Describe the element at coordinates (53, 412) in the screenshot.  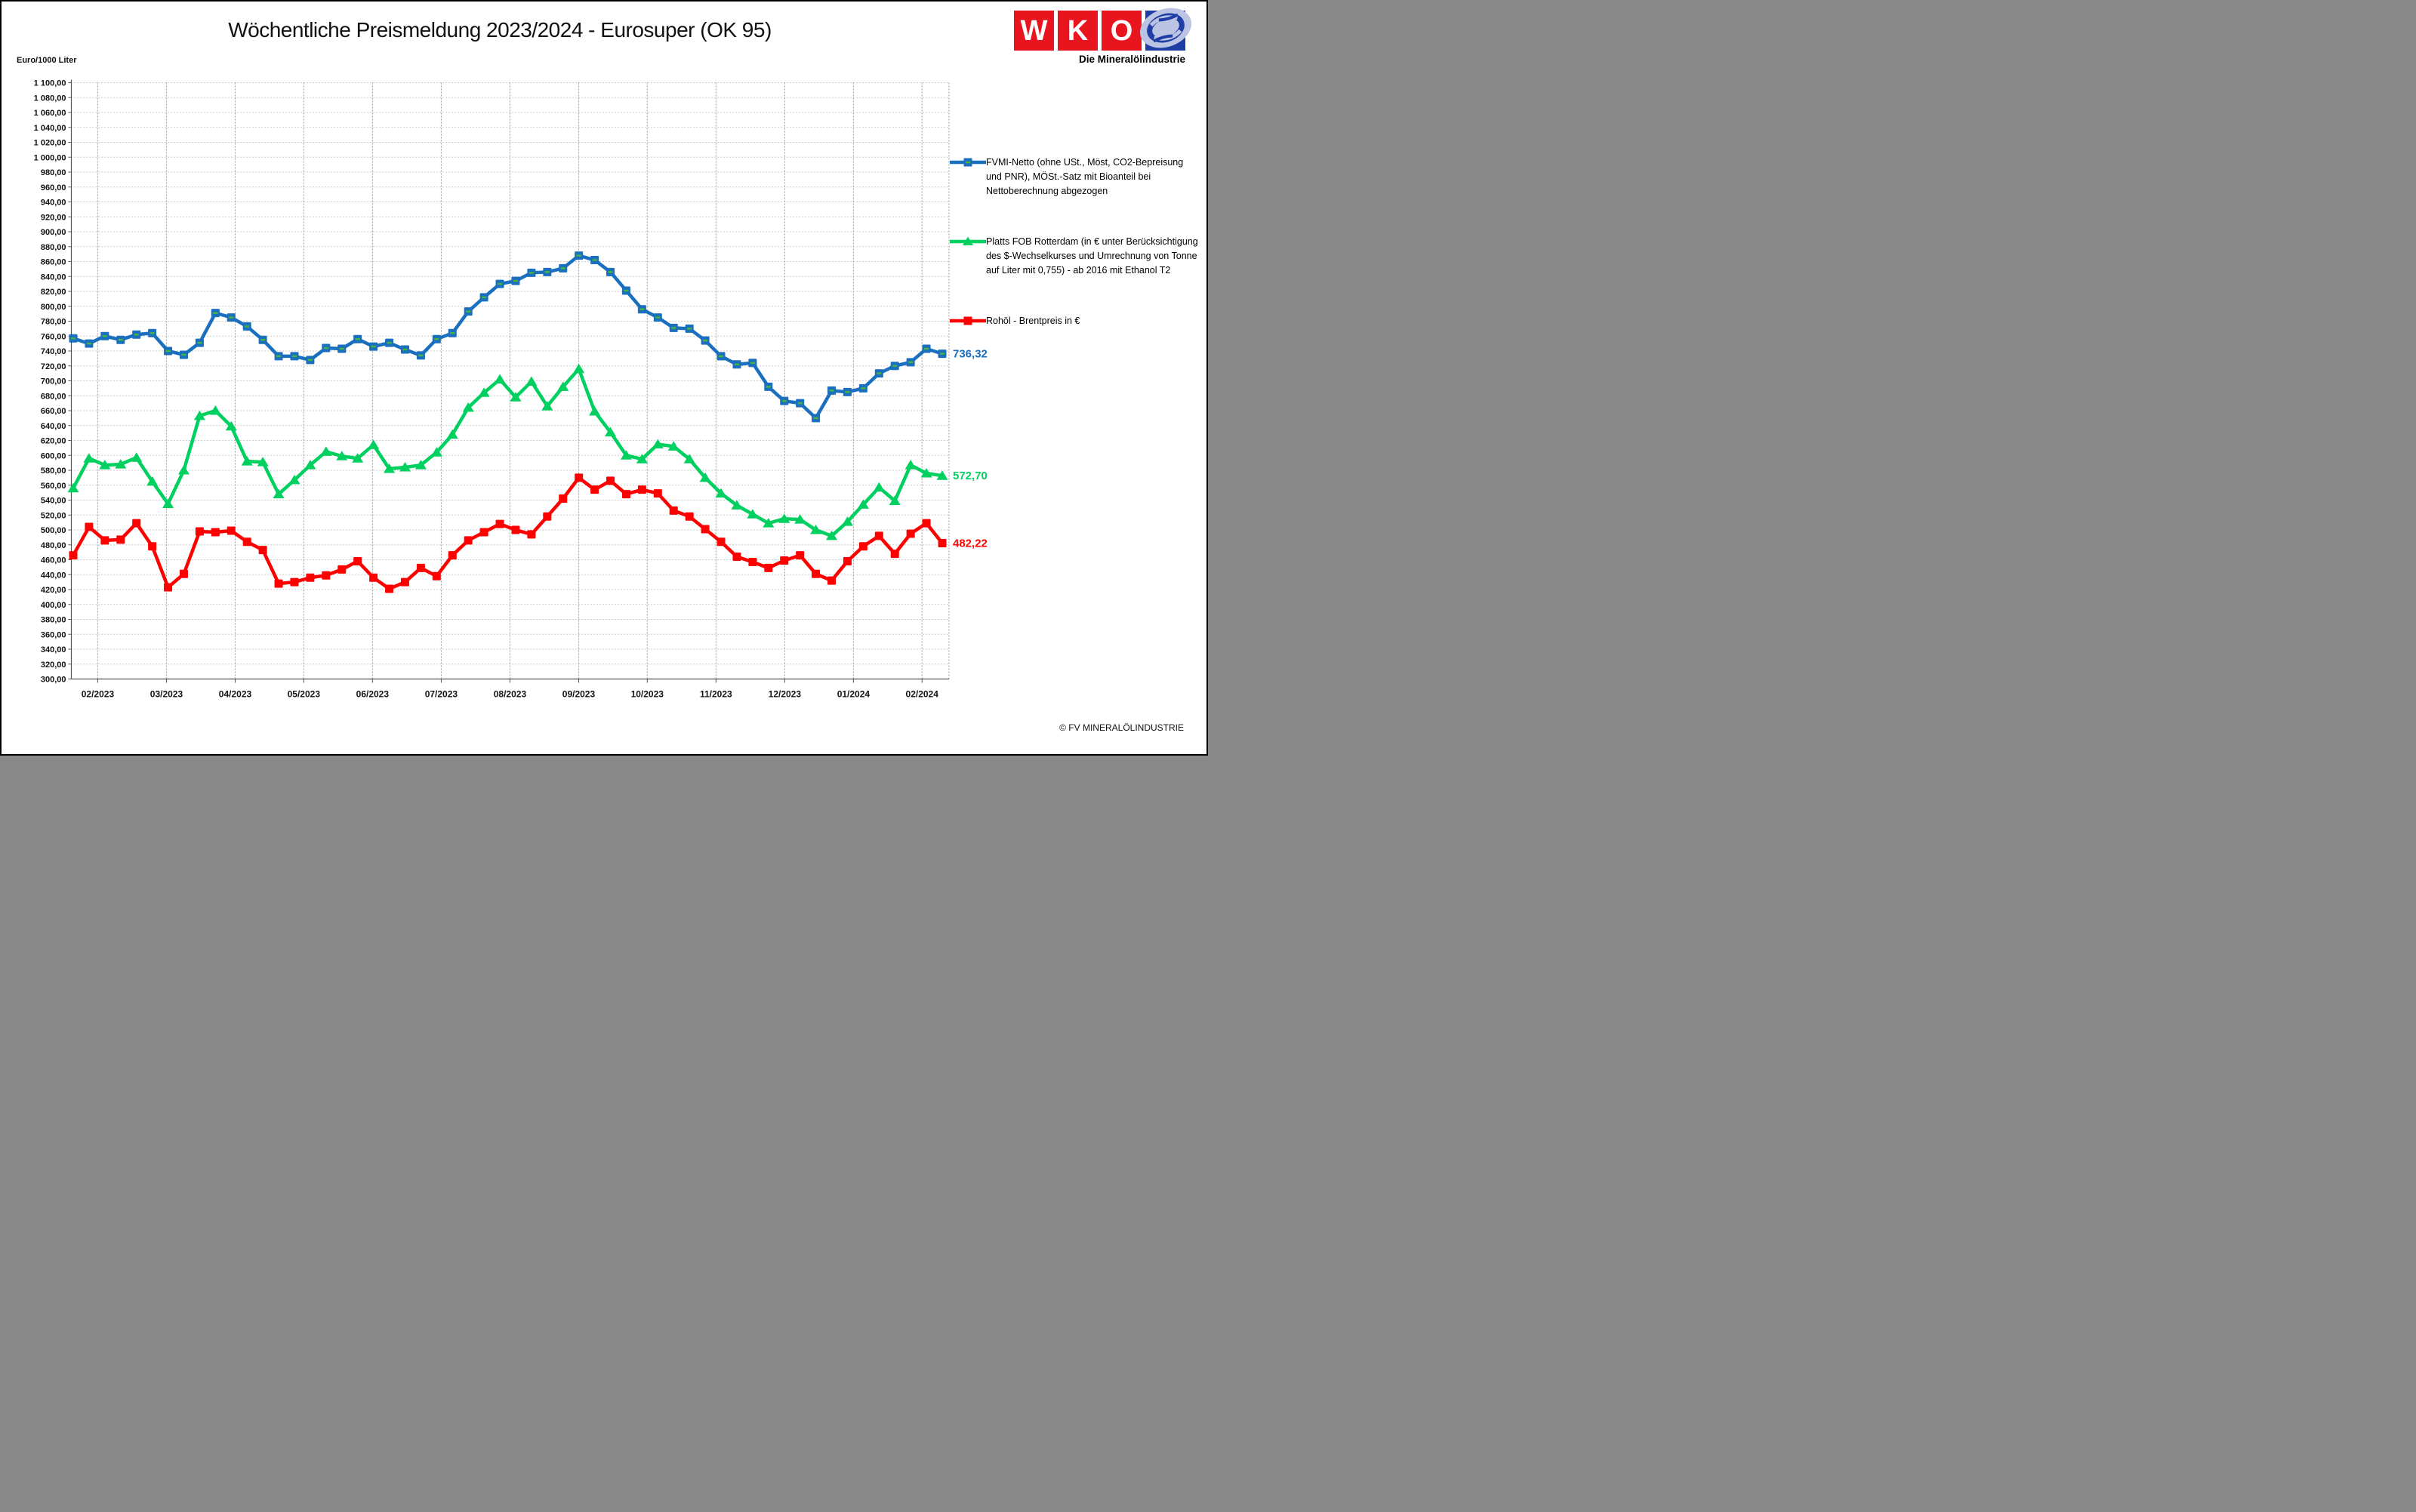
I see `y-axis-label: 660,00` at that location.